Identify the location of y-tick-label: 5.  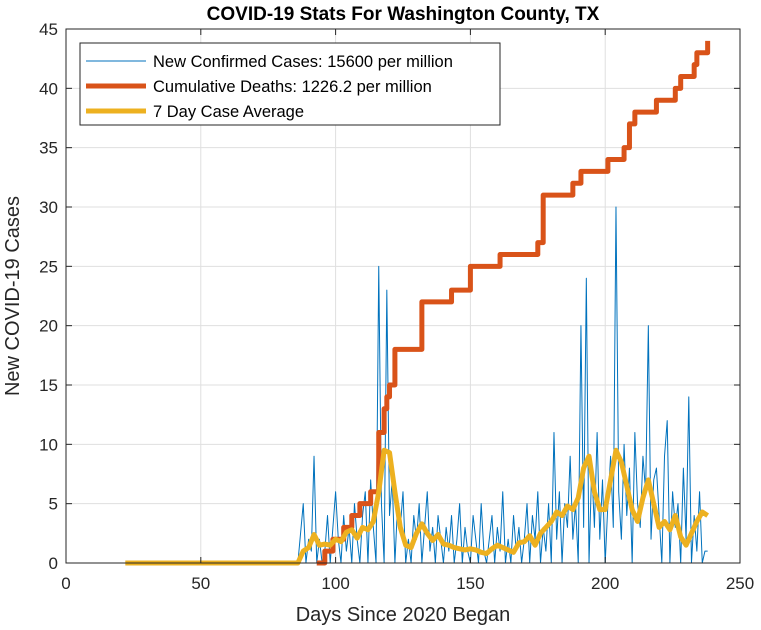
(53, 504).